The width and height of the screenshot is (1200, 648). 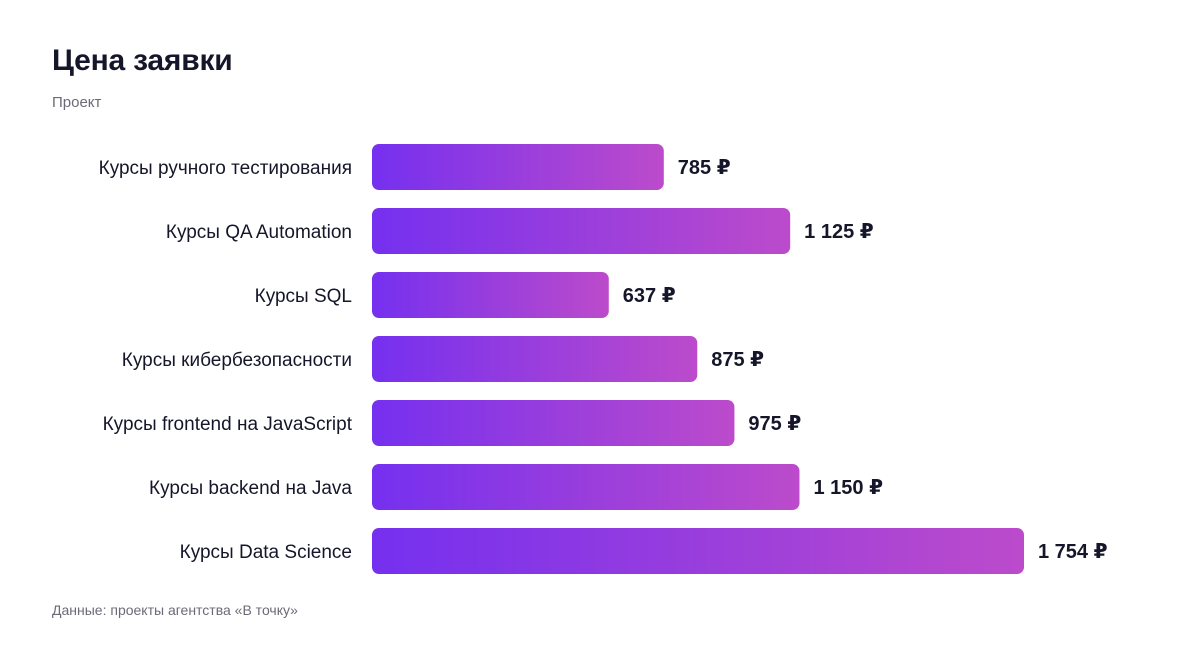 I want to click on category-label: Курсы backend на Java, so click(x=250, y=488).